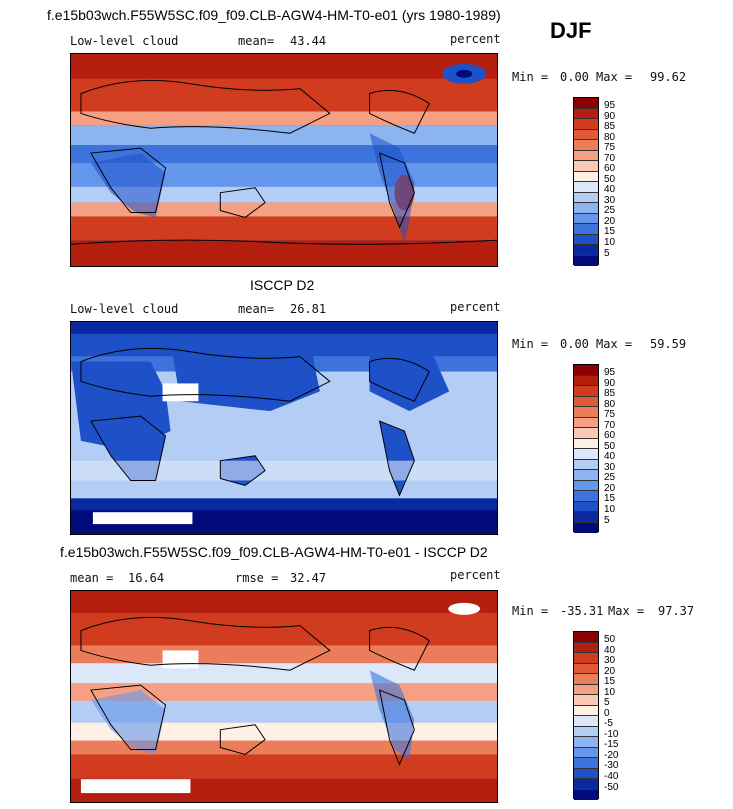  I want to click on diff-cb-label: -40, so click(611, 776).